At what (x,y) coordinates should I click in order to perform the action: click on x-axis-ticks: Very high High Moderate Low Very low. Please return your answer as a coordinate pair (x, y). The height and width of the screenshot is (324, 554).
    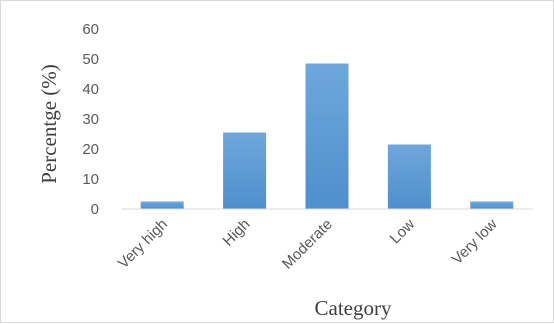
    Looking at the image, I should click on (308, 244).